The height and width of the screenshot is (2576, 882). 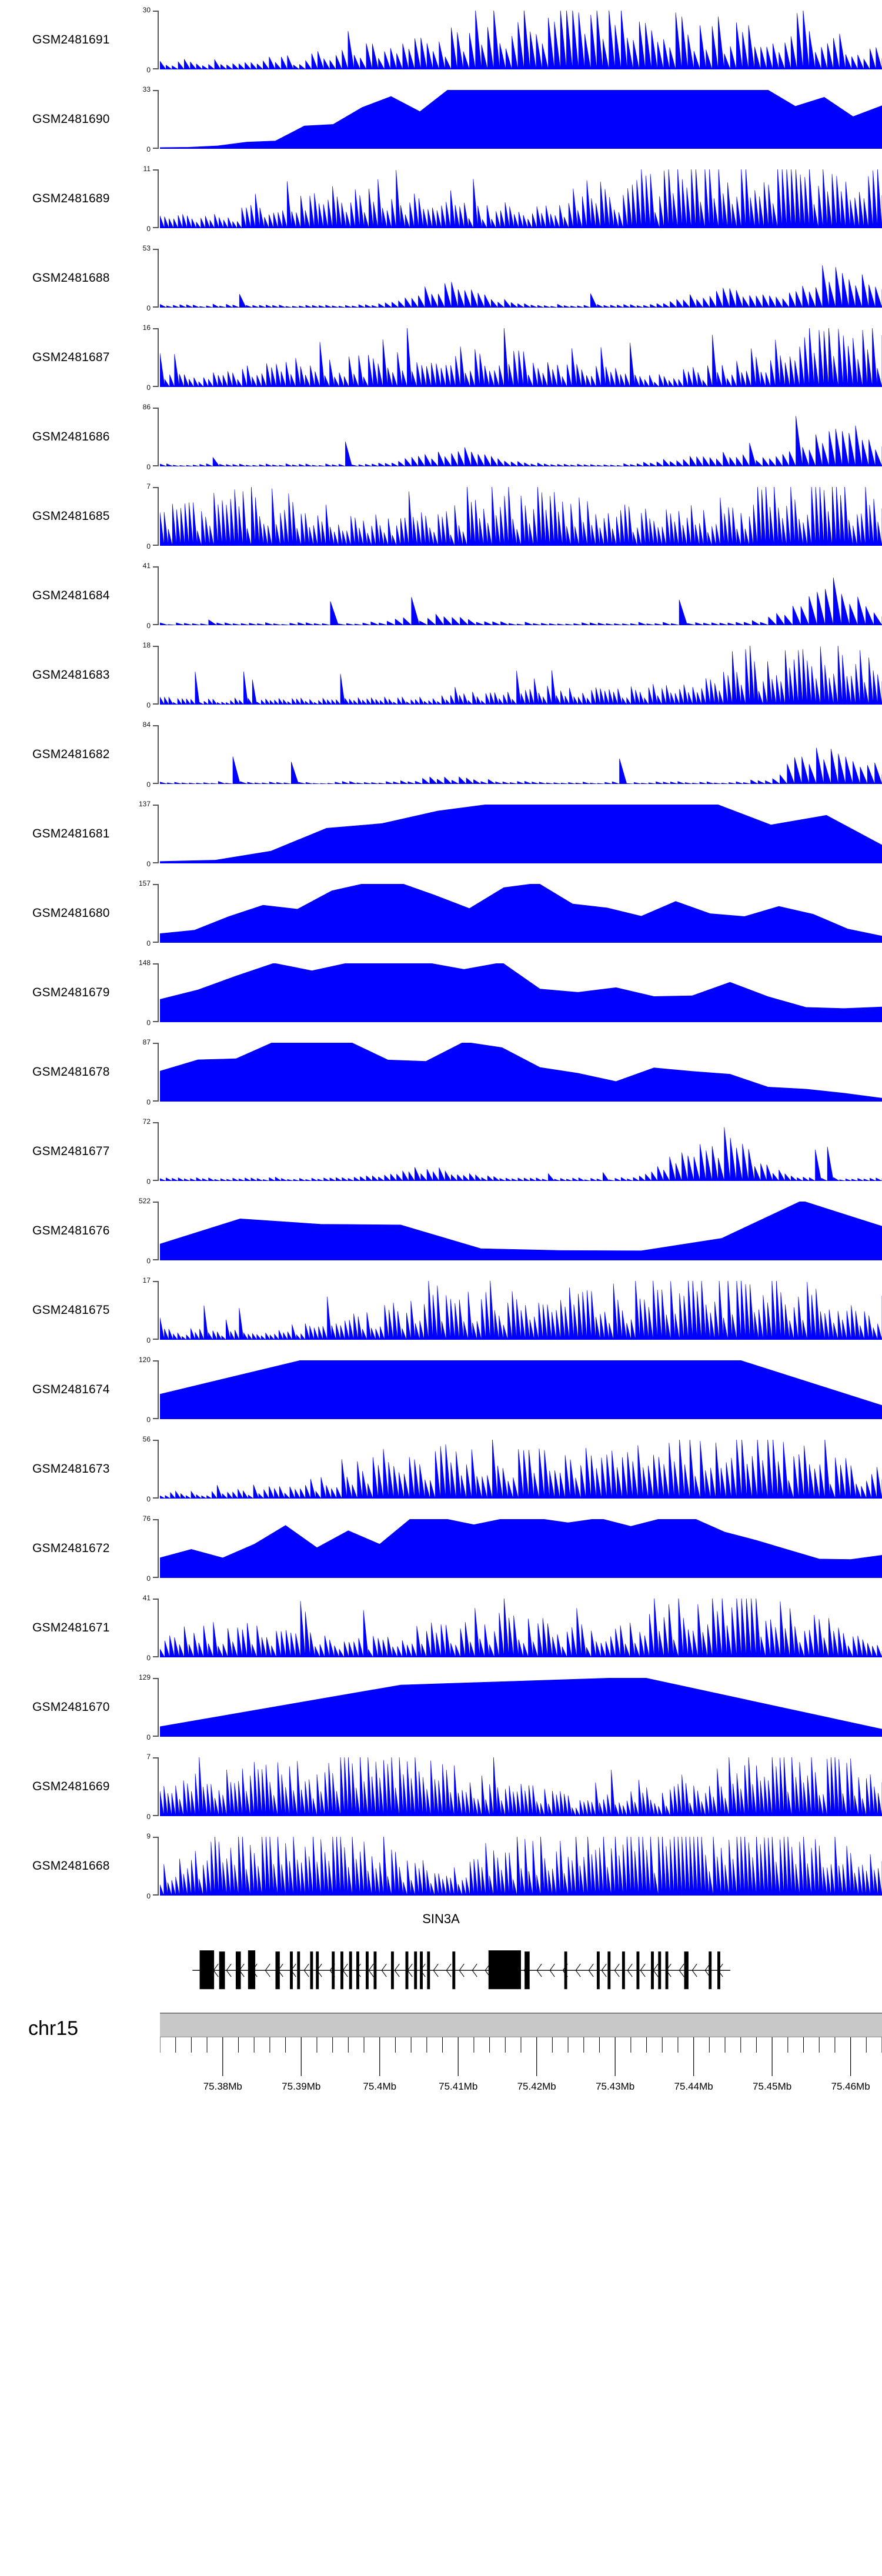 What do you see at coordinates (521, 2025) in the screenshot?
I see `chromosome-ideogram-bar` at bounding box center [521, 2025].